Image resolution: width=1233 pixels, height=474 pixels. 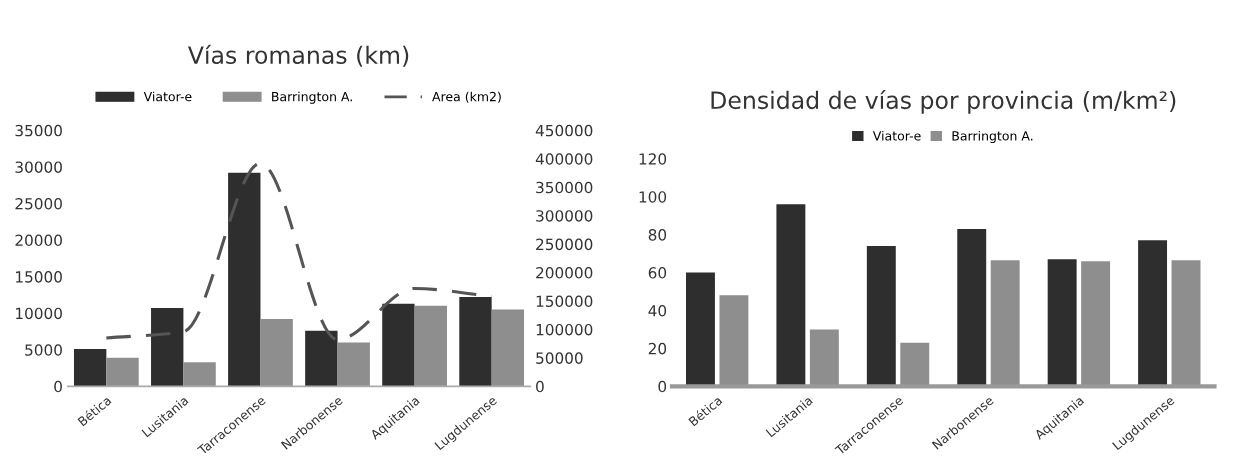 I want to click on chart-title: Densidad de vías por provincia (m/km²), so click(x=943, y=101).